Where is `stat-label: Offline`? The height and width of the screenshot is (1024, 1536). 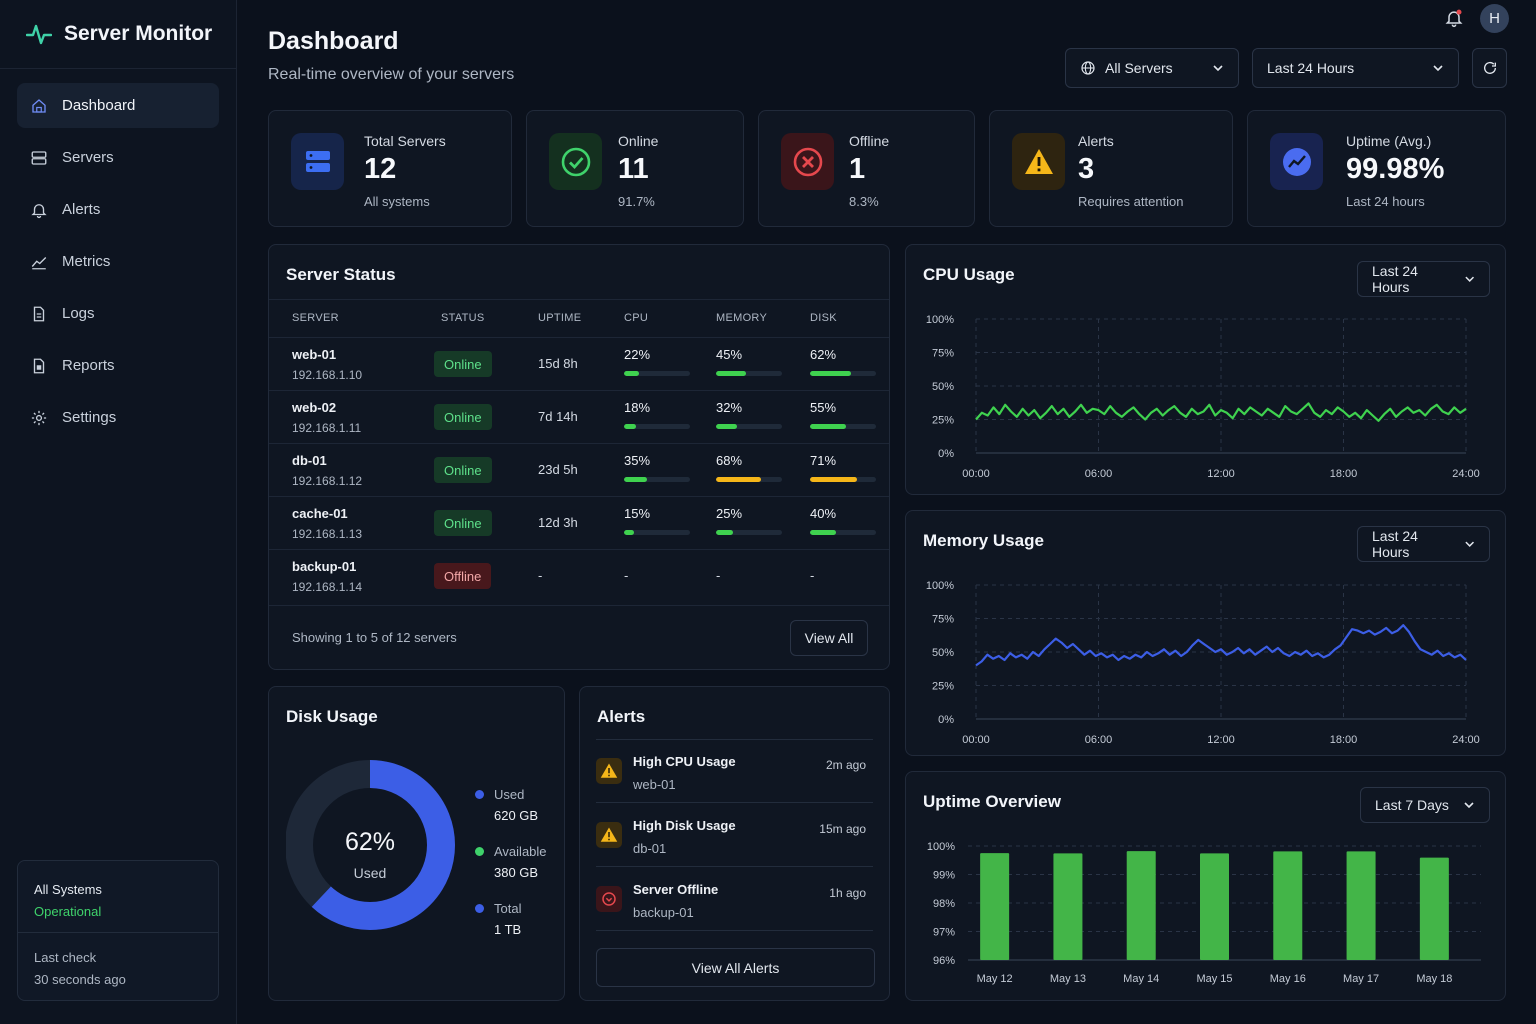 stat-label: Offline is located at coordinates (869, 141).